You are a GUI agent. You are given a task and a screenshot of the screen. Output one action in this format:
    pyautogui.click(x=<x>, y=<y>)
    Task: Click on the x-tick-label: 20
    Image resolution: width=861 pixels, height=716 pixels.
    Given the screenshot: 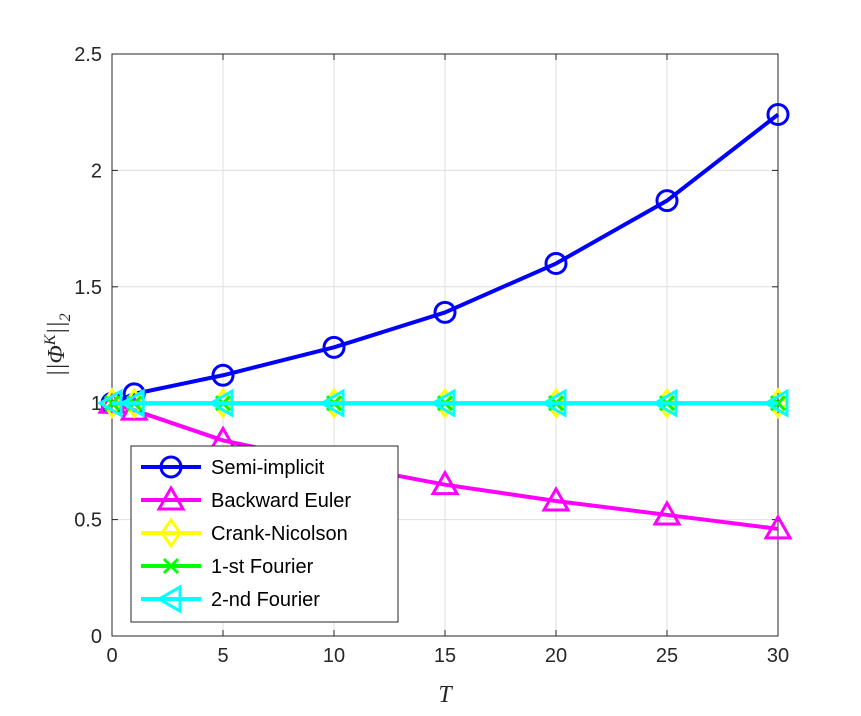 What is the action you would take?
    pyautogui.click(x=556, y=656)
    